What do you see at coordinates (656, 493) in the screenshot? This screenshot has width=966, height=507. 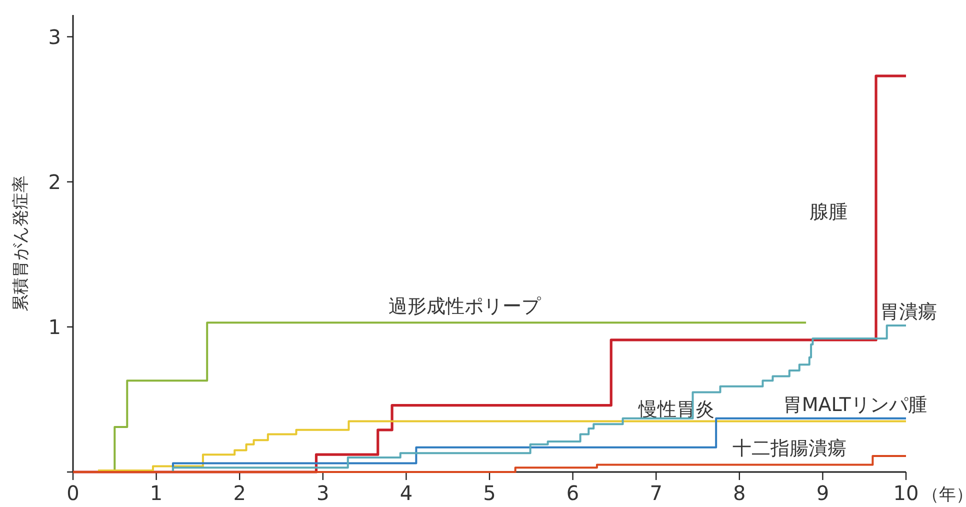 I see `x-tick-label: 7` at bounding box center [656, 493].